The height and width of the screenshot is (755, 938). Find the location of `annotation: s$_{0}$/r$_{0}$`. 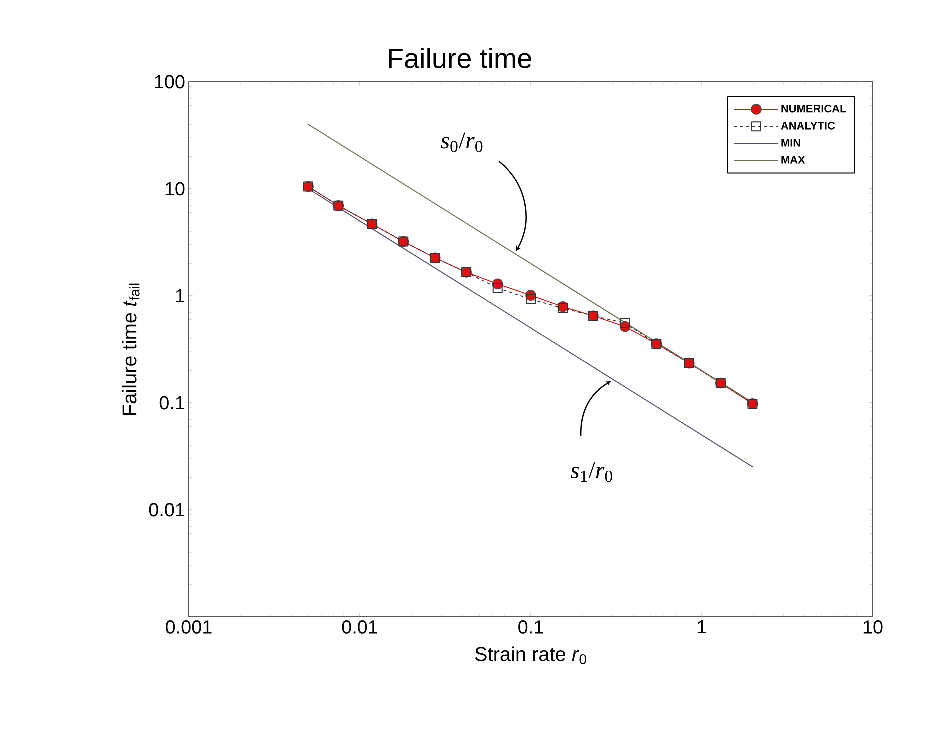

annotation: s$_{0}$/r$_{0}$ is located at coordinates (462, 142).